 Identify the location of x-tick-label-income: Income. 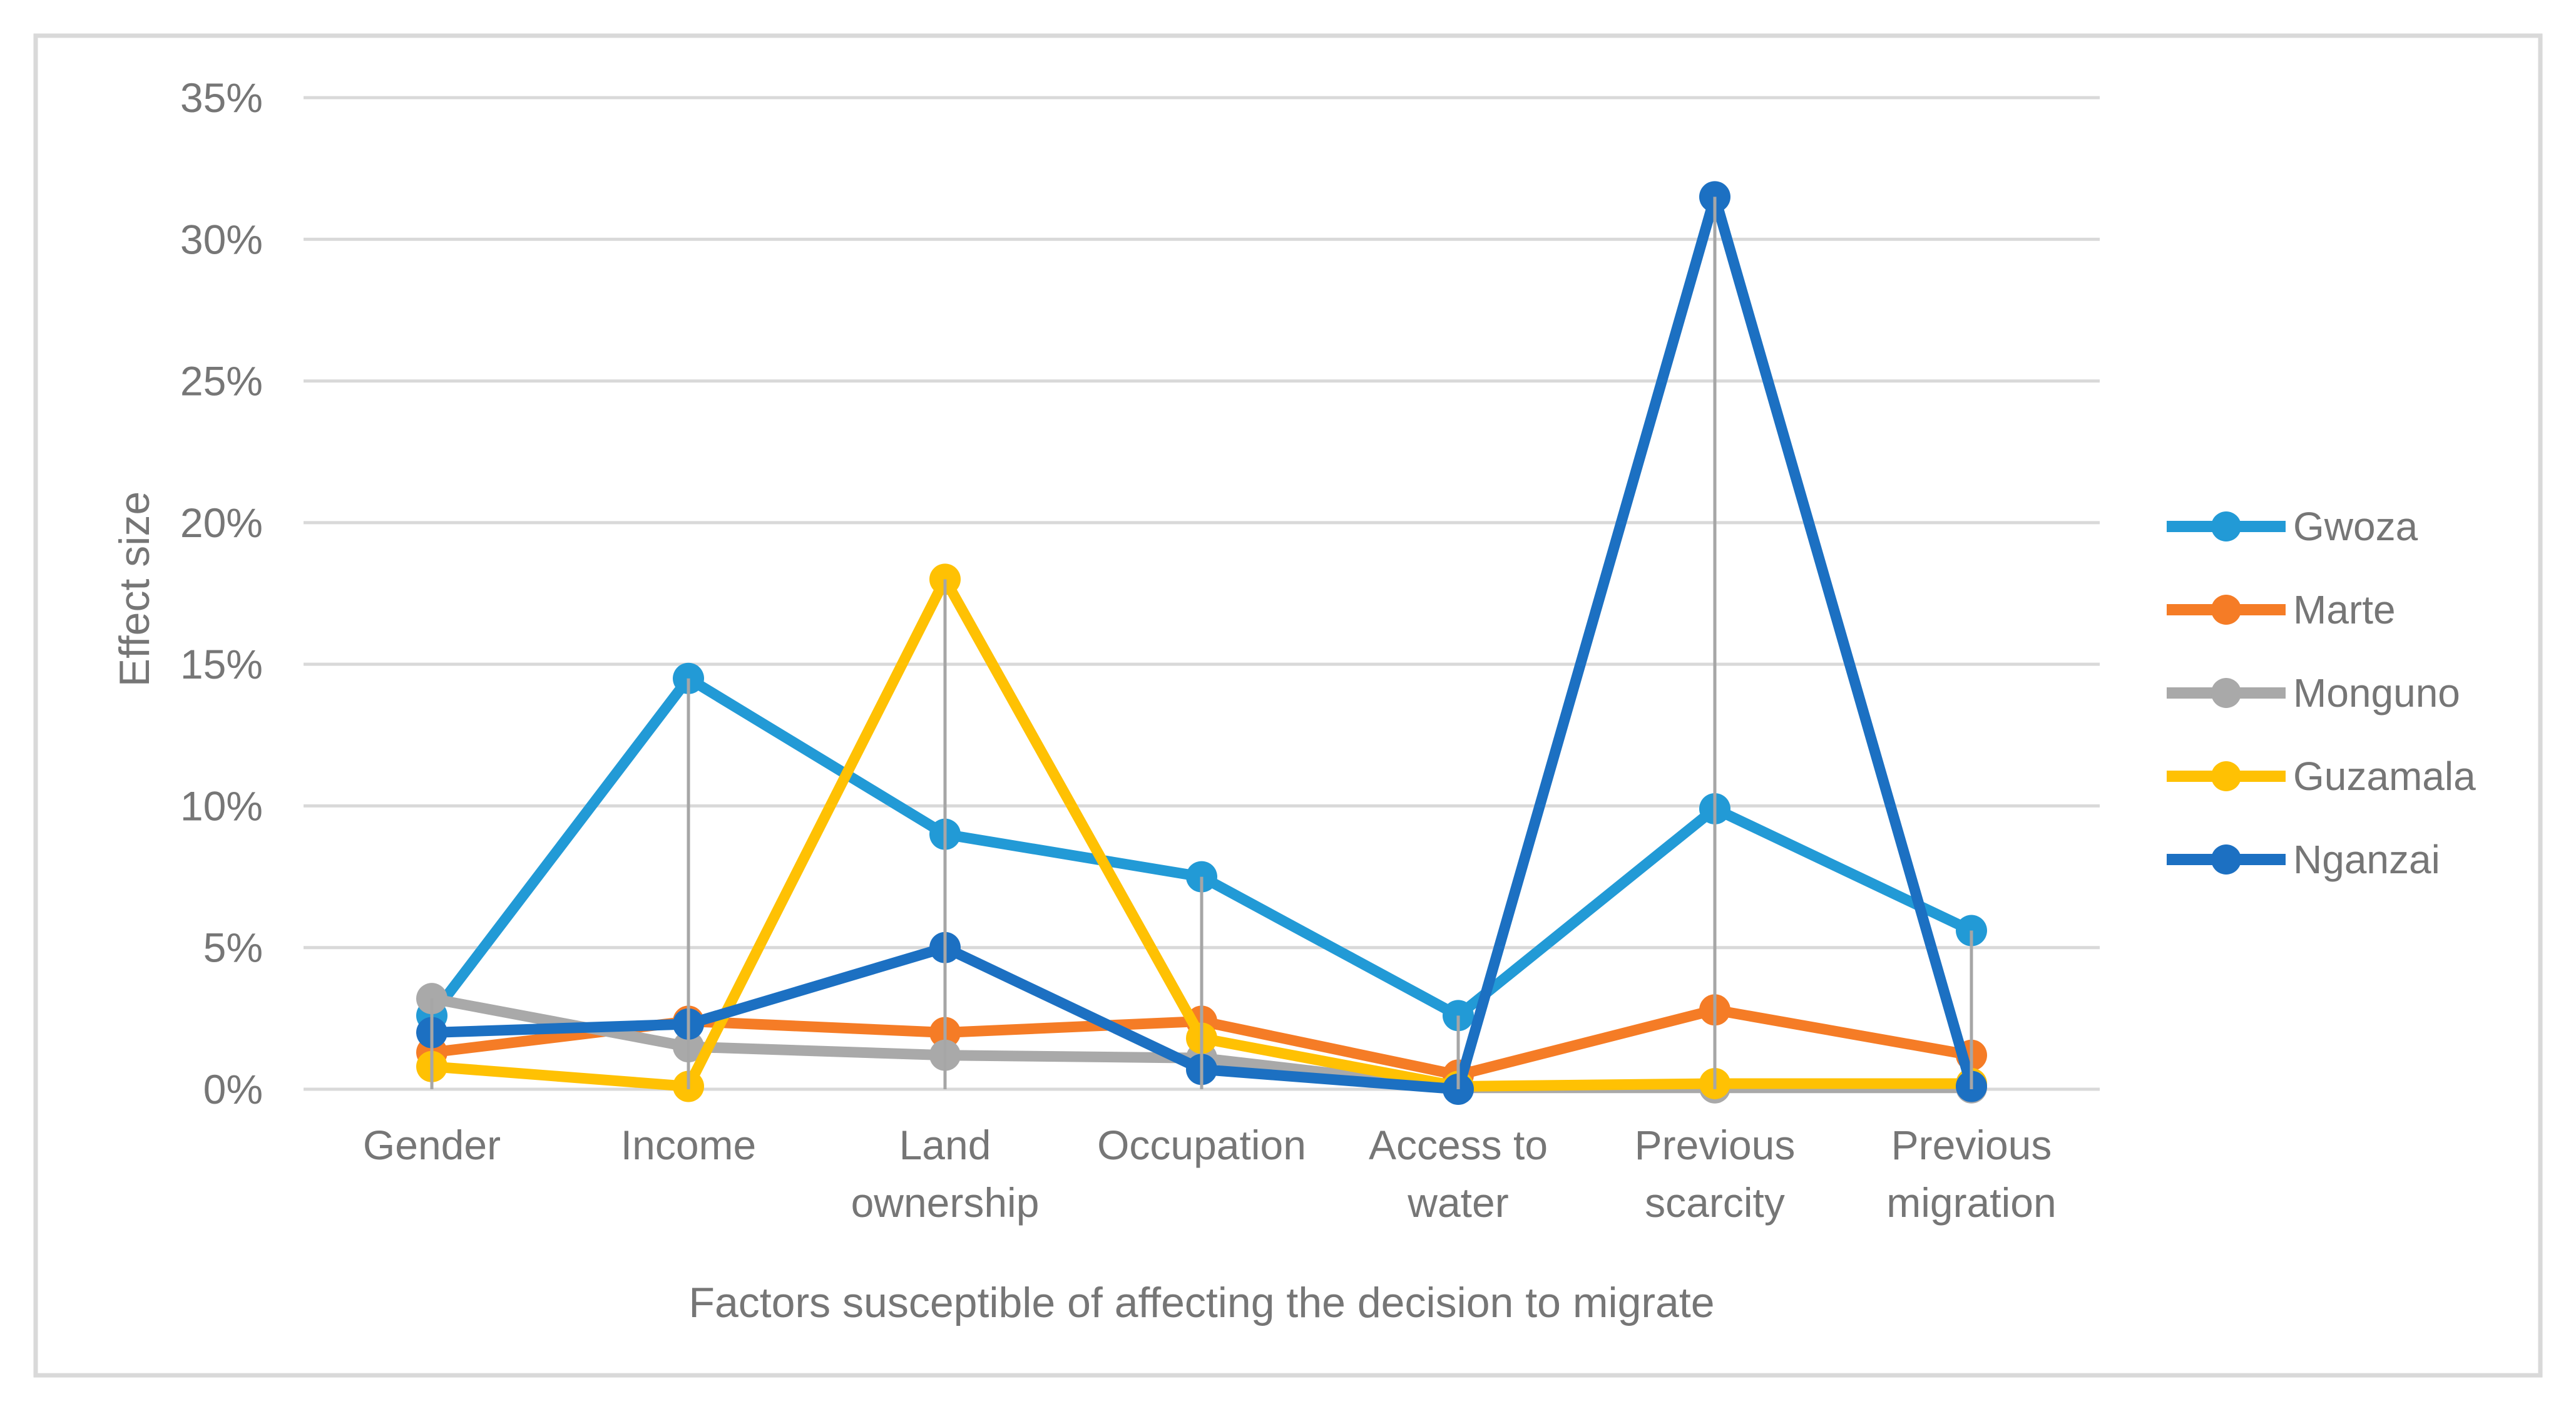
(688, 1145).